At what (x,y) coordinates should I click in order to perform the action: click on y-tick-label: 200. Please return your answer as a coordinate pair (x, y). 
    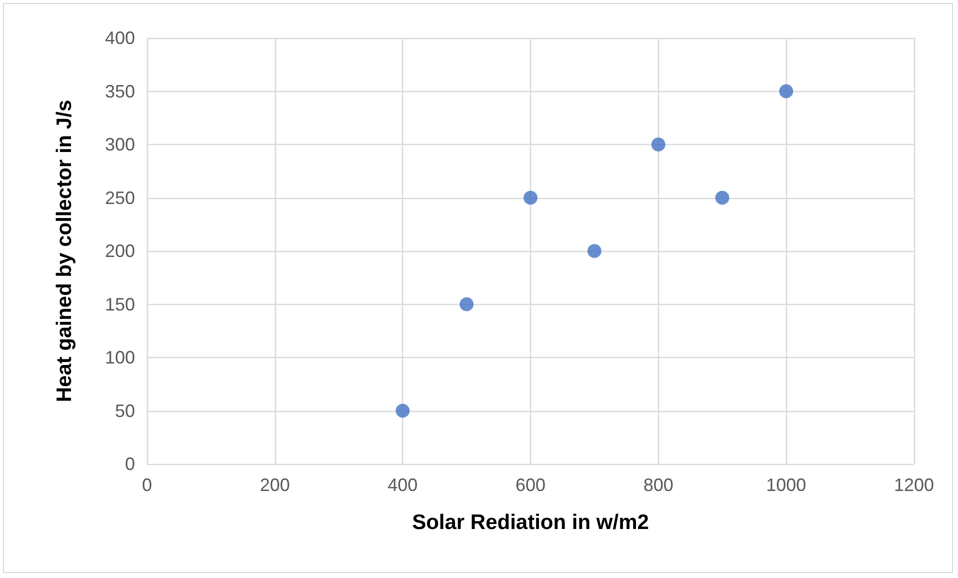
    Looking at the image, I should click on (119, 251).